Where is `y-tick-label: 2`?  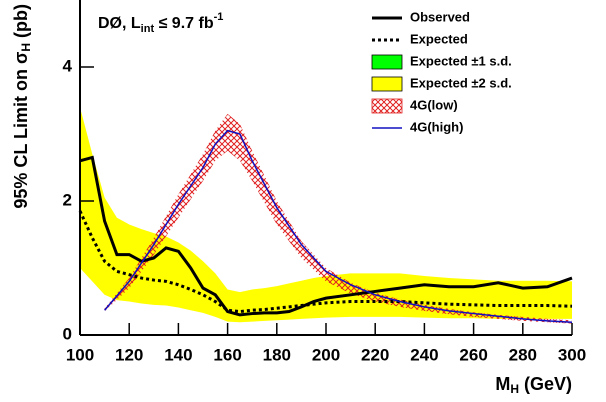 y-tick-label: 2 is located at coordinates (67, 199).